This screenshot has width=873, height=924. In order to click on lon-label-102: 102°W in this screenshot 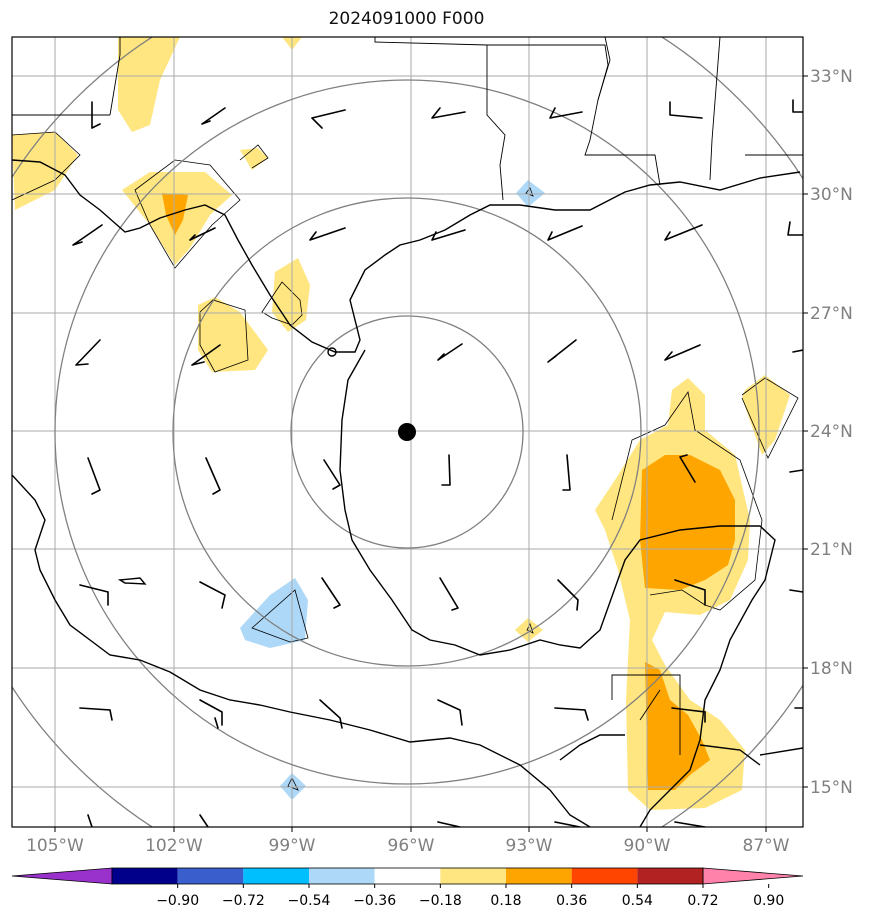, I will do `click(174, 846)`.